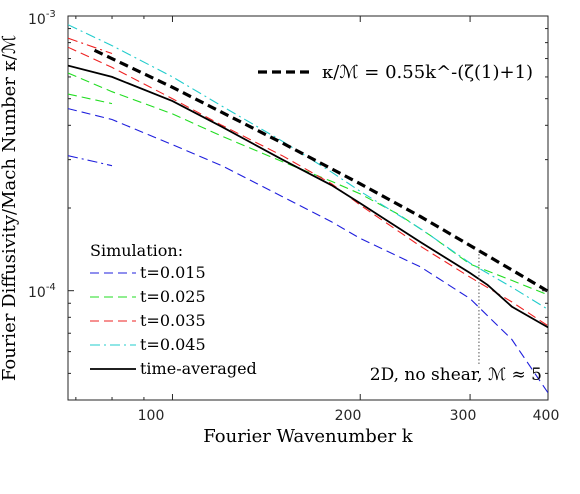 This screenshot has width=580, height=494. I want to click on legend-label-1: t=0.025, so click(173, 296).